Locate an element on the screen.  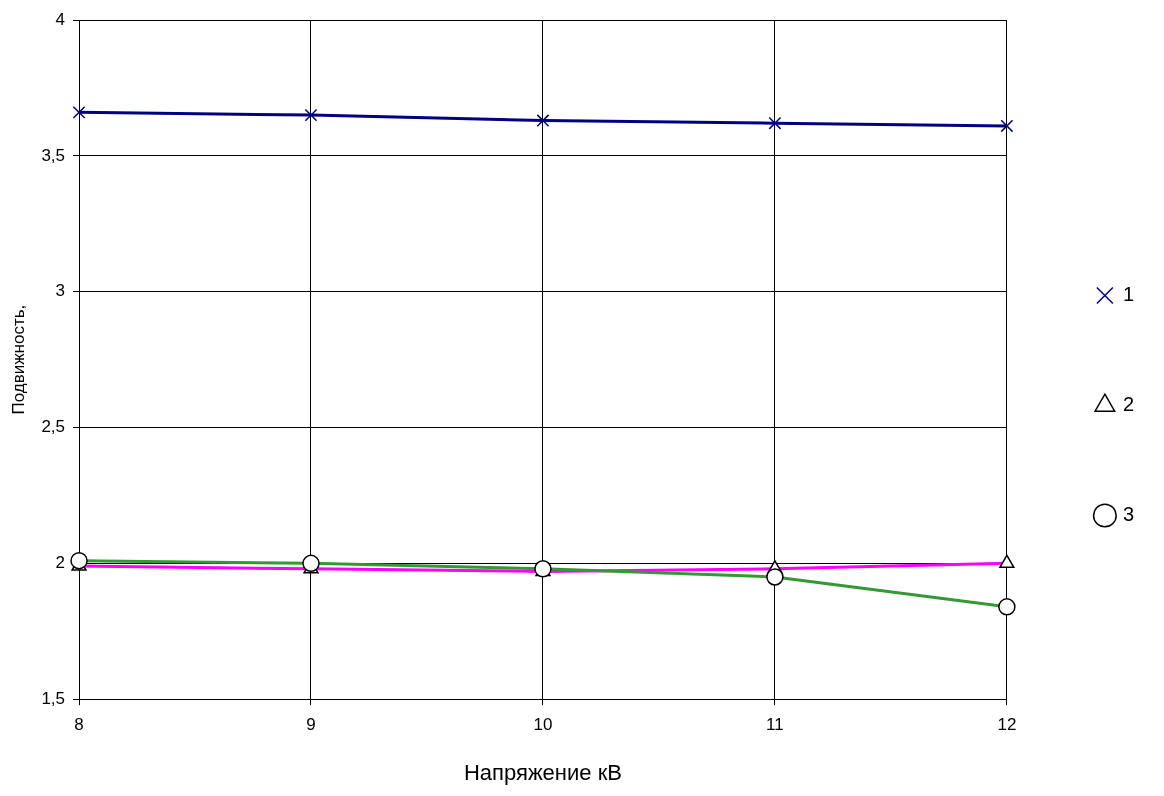
y-tick-label: 3 is located at coordinates (60, 291).